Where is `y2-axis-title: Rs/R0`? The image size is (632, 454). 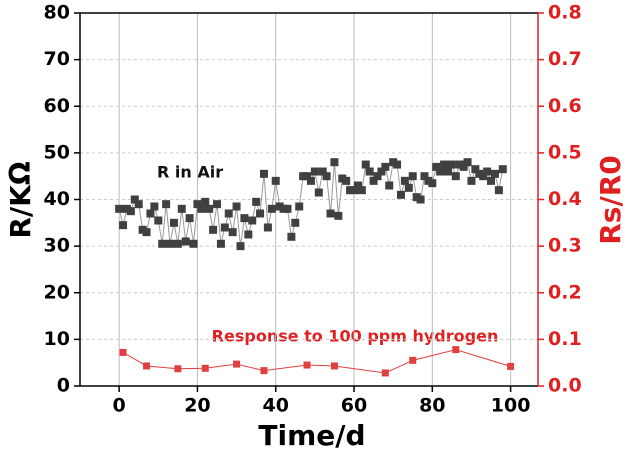 y2-axis-title: Rs/R0 is located at coordinates (610, 200).